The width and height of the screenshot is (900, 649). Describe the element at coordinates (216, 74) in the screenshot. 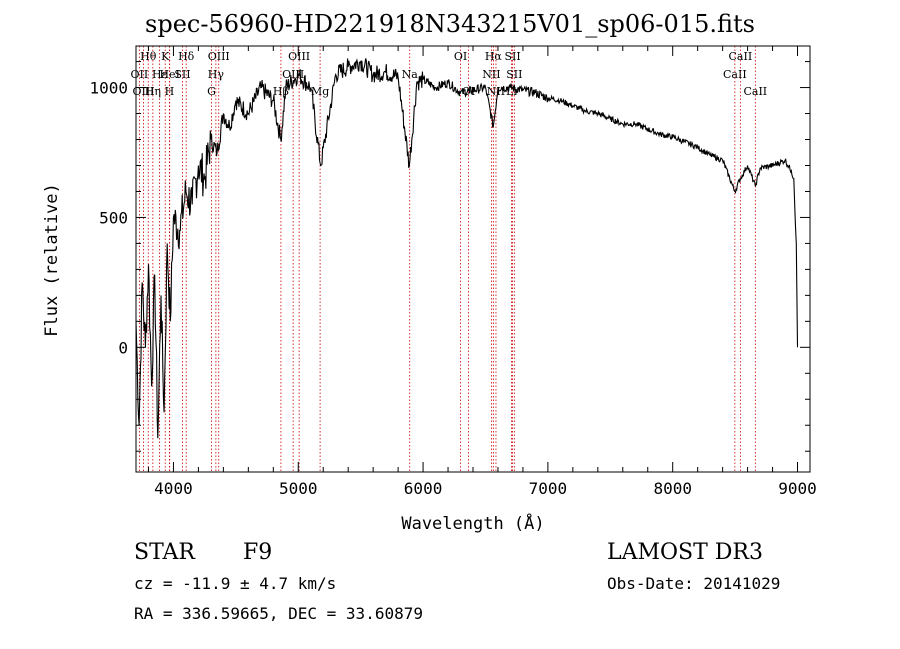

I see `spectral-line-label: Hγ` at that location.